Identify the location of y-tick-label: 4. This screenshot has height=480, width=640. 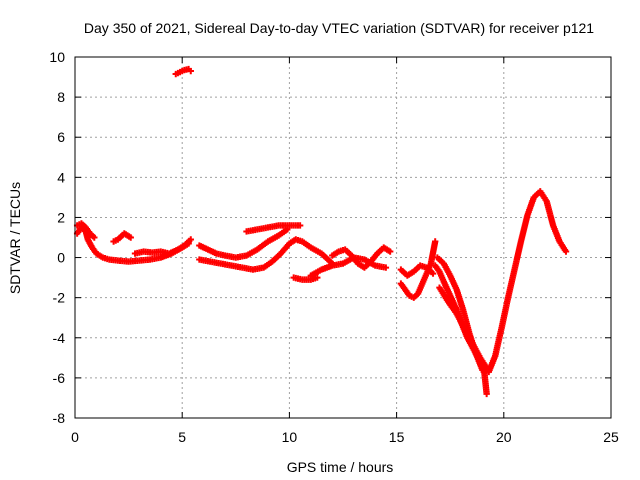
(61, 177).